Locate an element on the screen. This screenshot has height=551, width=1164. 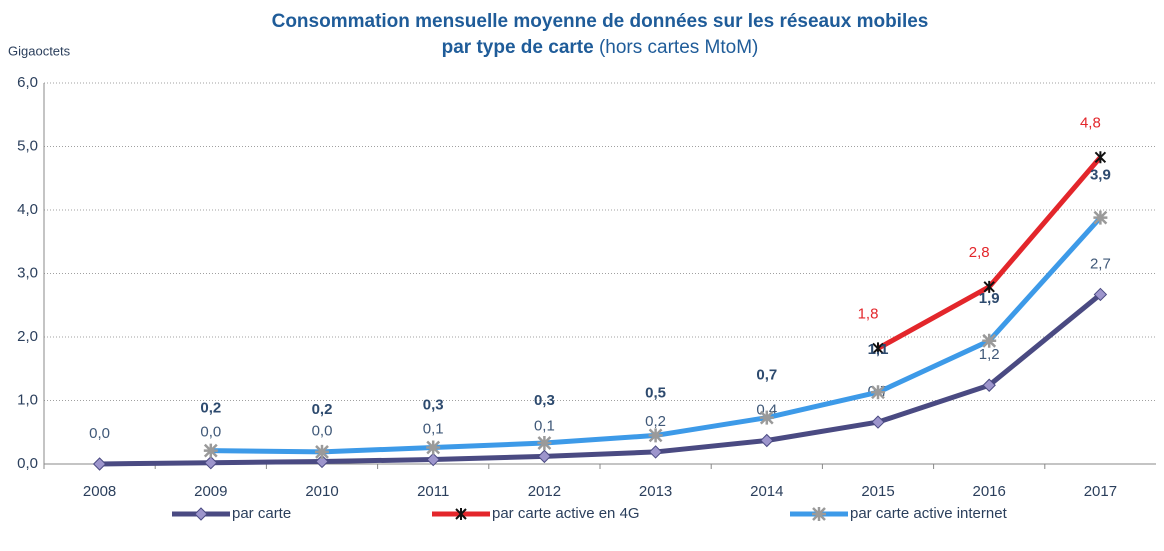
legend-label: par carte active internet is located at coordinates (929, 513).